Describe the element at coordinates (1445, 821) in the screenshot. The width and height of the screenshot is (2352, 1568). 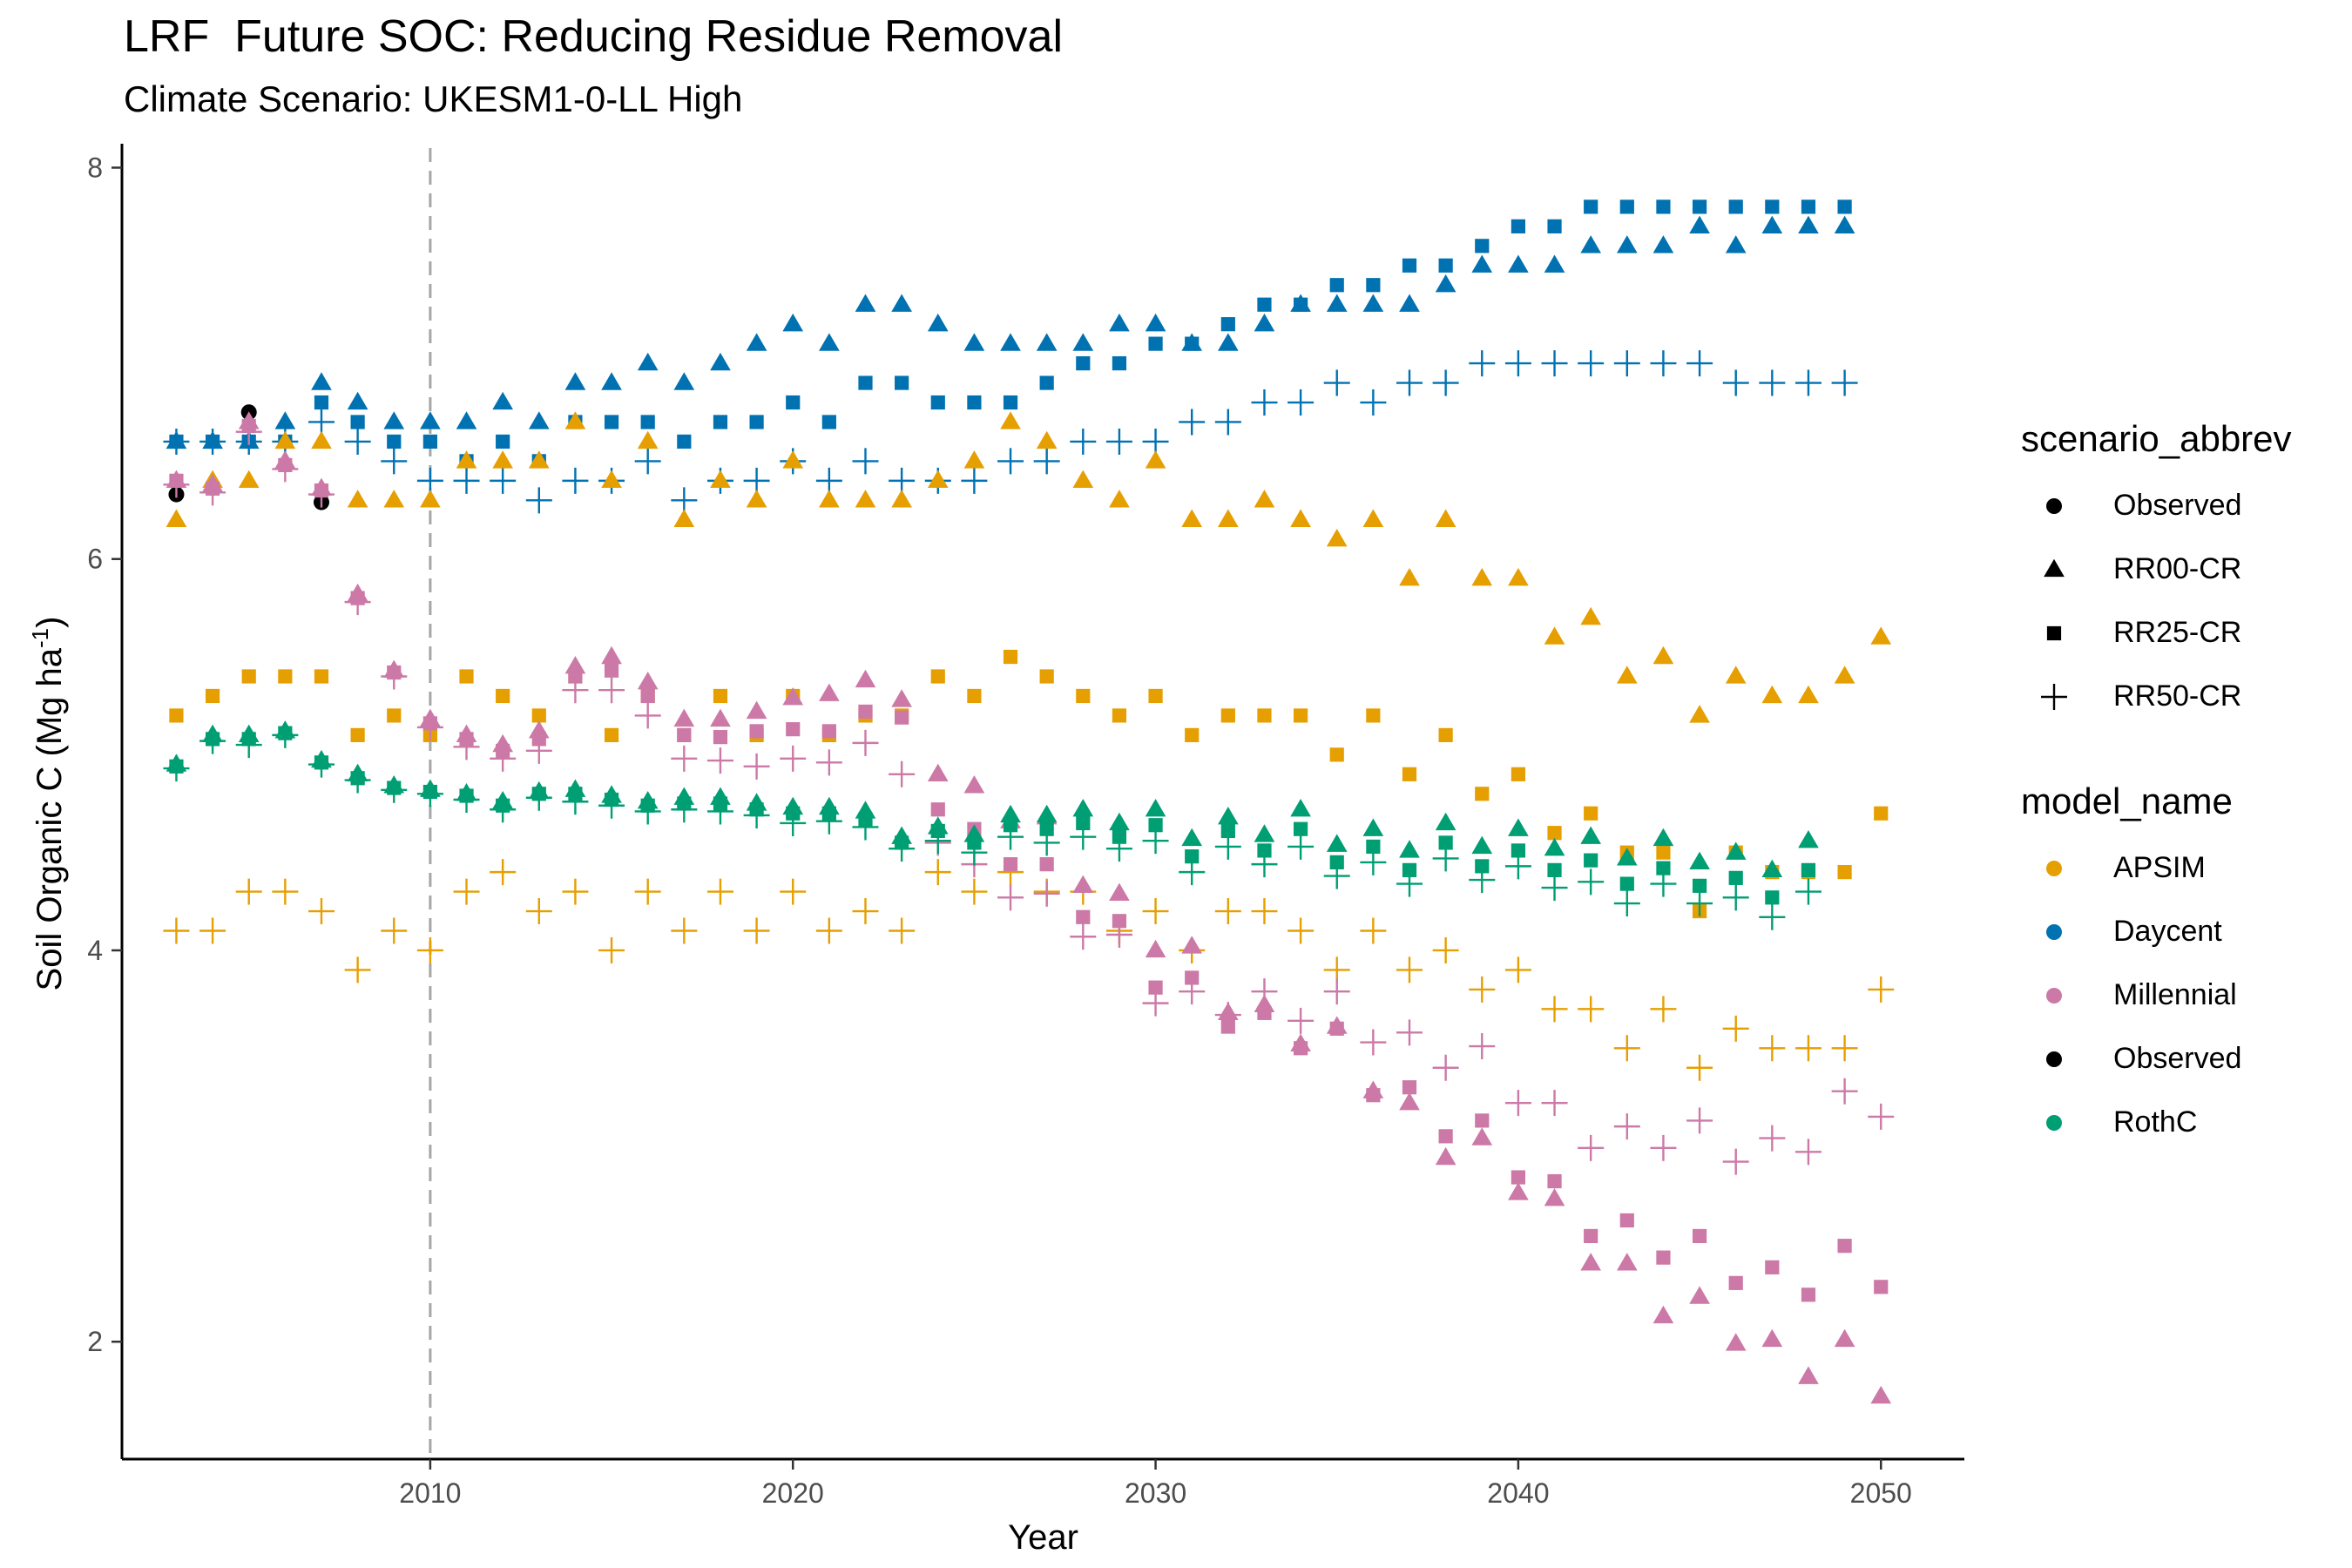
I see `point-rothc-rr00-cr` at that location.